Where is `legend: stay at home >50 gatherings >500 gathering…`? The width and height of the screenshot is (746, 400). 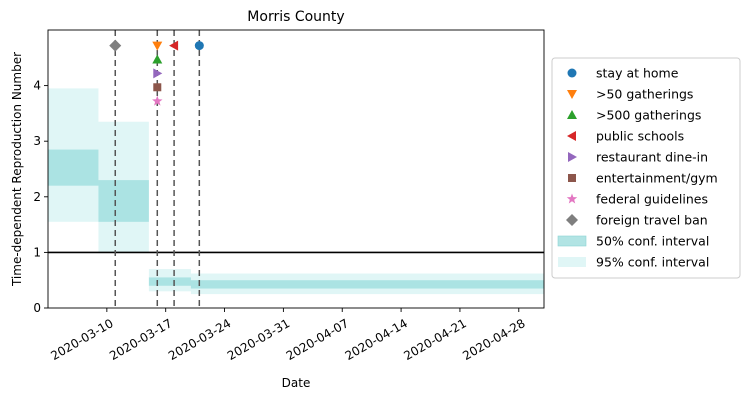 legend: stay at home >50 gatherings >500 gathering… is located at coordinates (646, 168).